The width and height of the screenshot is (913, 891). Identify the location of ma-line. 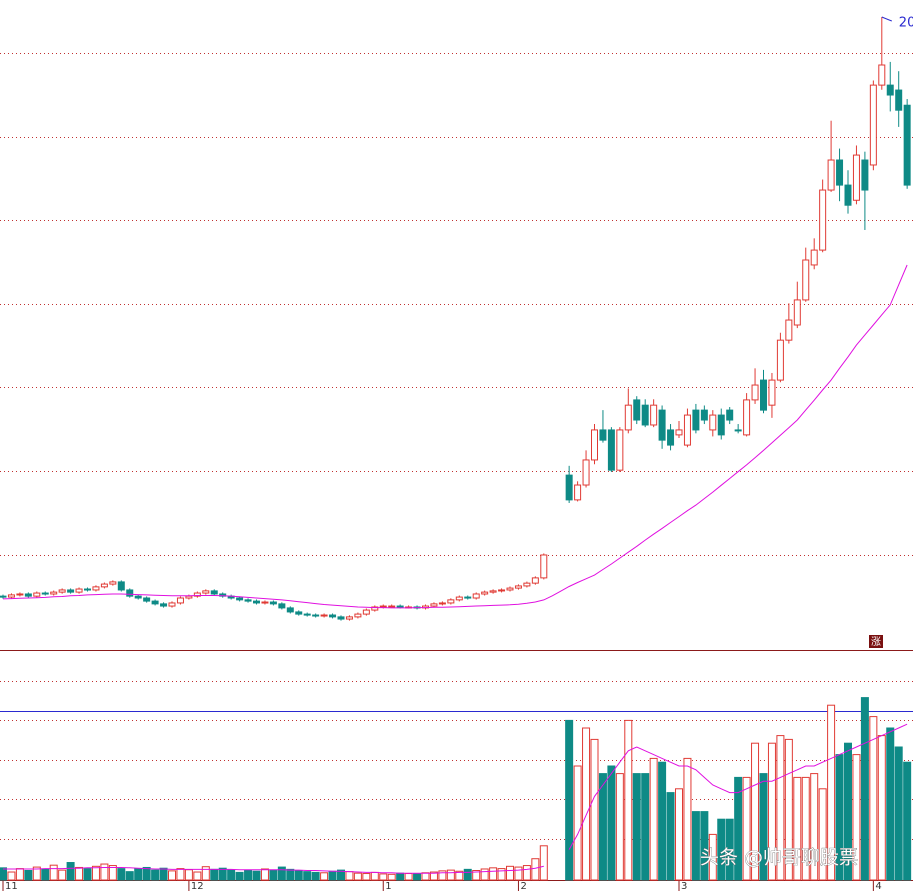
(738, 786).